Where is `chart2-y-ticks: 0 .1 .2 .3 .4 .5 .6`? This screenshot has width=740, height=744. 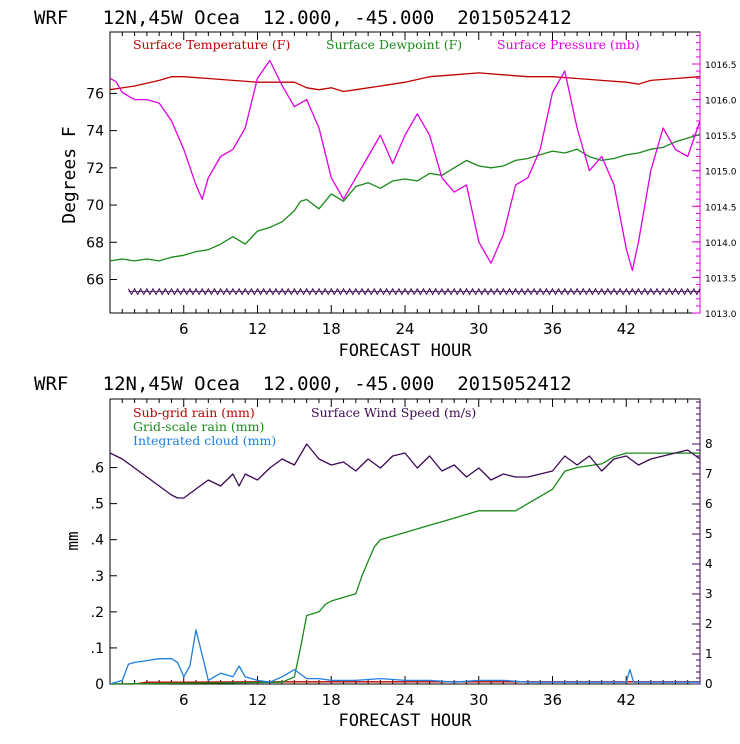
chart2-y-ticks: 0 .1 .2 .3 .4 .5 .6 is located at coordinates (104, 577).